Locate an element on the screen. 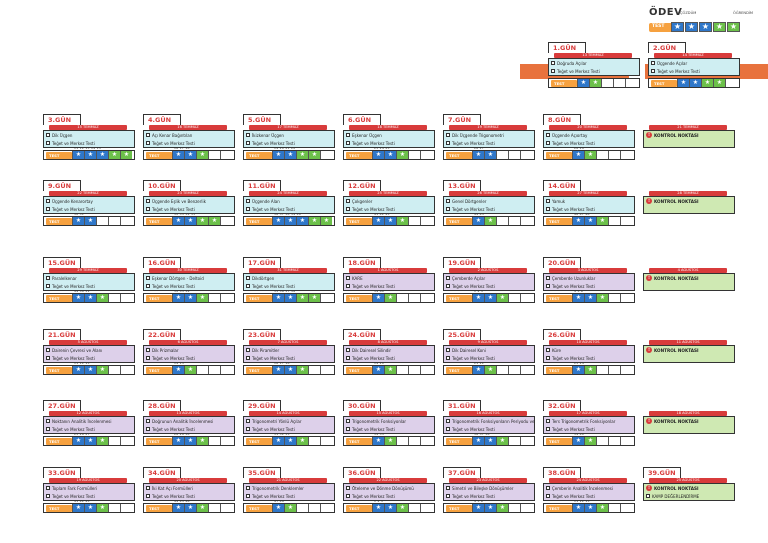 The width and height of the screenshot is (768, 543). topic-row: Açı Kenar Bağıntıları is located at coordinates (189, 135).